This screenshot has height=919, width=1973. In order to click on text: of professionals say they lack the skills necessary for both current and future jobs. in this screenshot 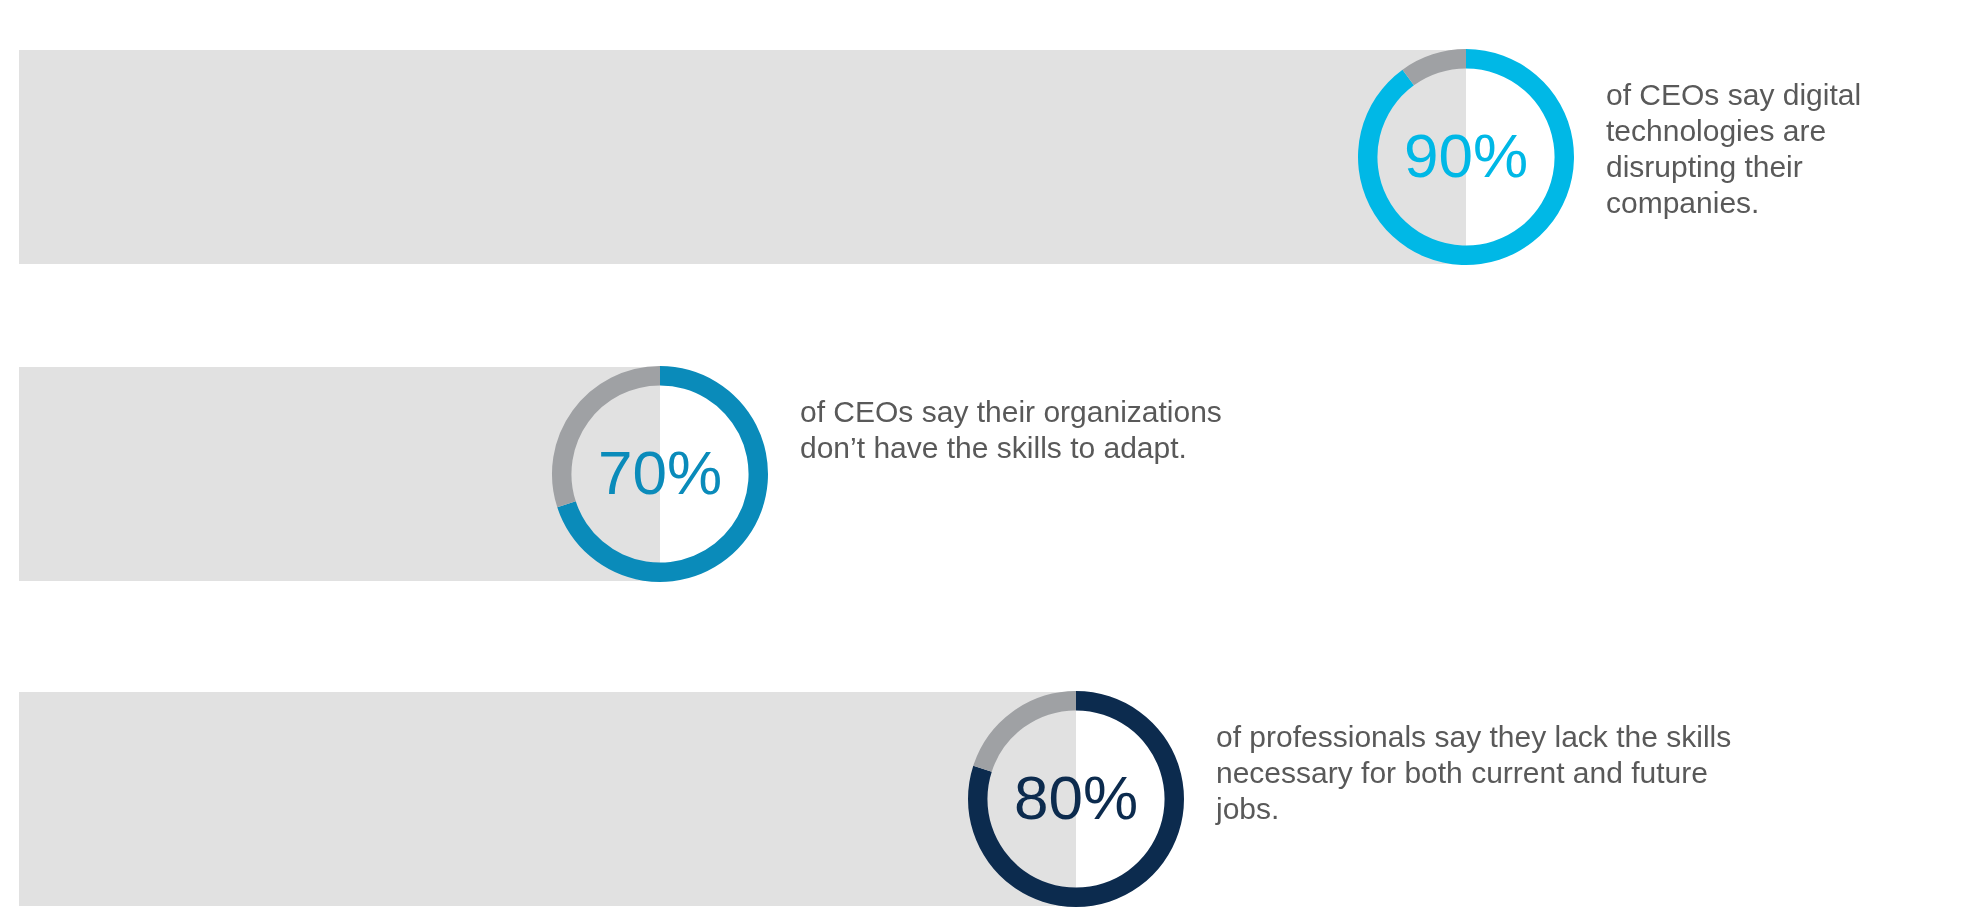, I will do `click(1474, 773)`.